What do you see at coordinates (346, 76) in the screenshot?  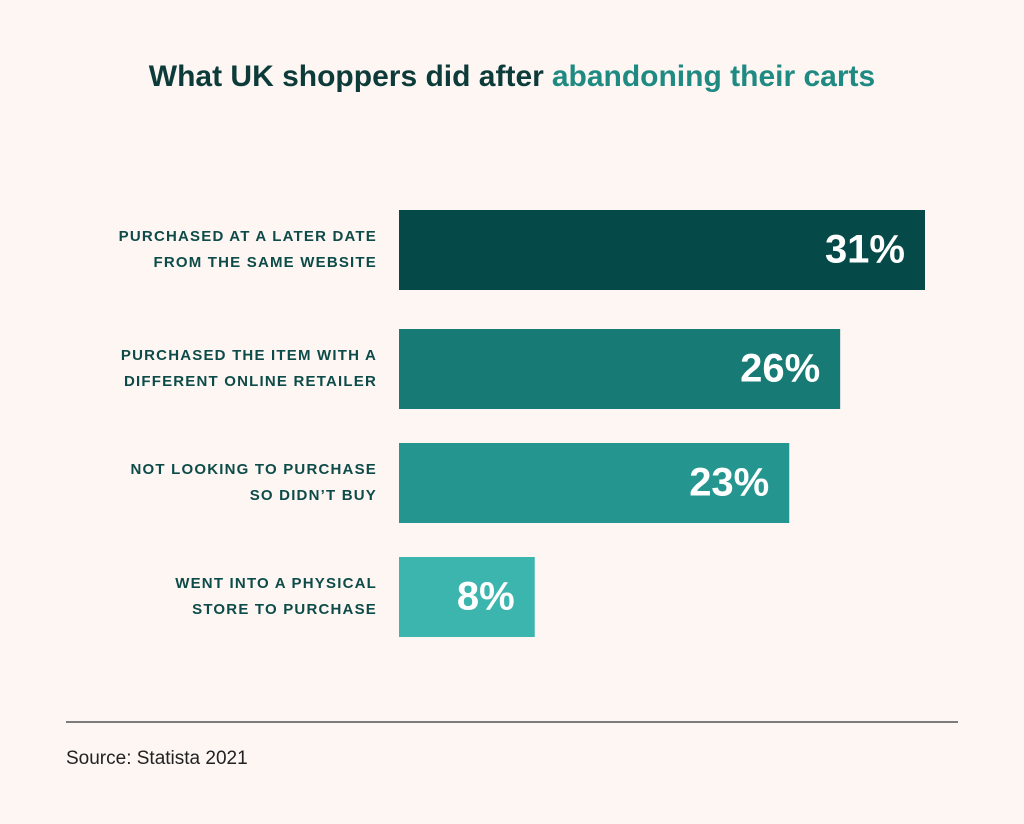 I see `title-main: What UK shoppers did after` at bounding box center [346, 76].